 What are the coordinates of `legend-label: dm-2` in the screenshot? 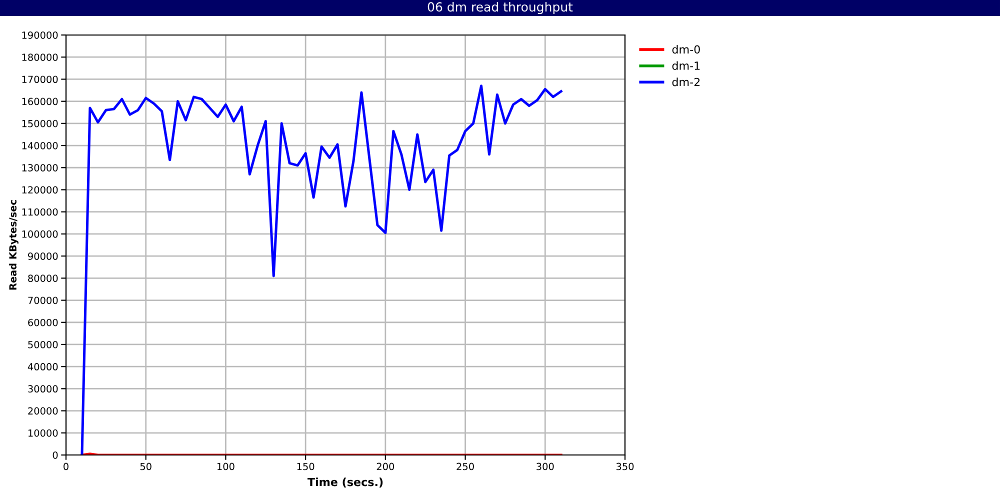 It's located at (686, 82).